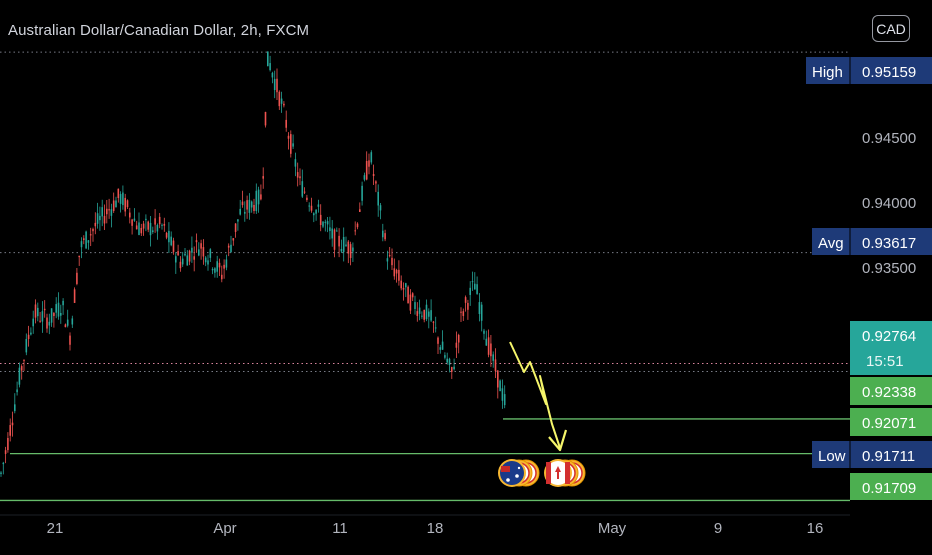  Describe the element at coordinates (612, 528) in the screenshot. I see `time-tick-label: May` at that location.